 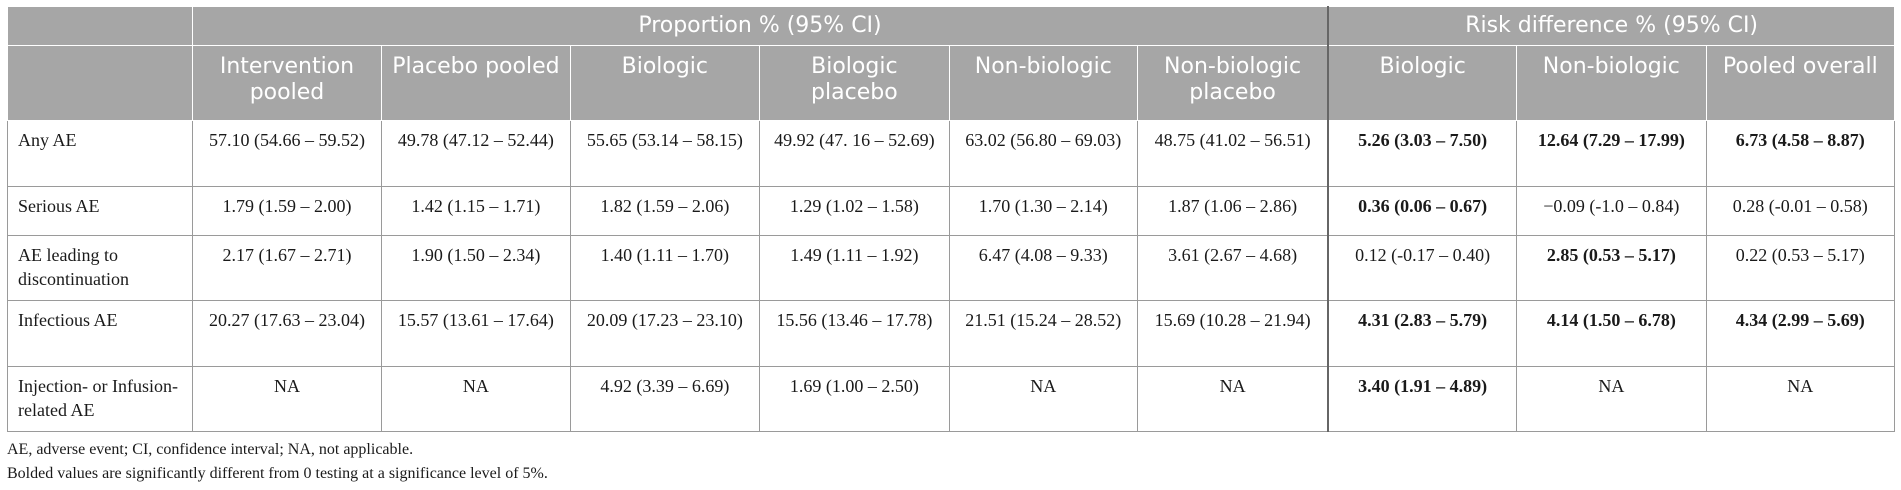 What do you see at coordinates (287, 333) in the screenshot?
I see `table-cell: 20.27 (17.63 – 23.04)` at bounding box center [287, 333].